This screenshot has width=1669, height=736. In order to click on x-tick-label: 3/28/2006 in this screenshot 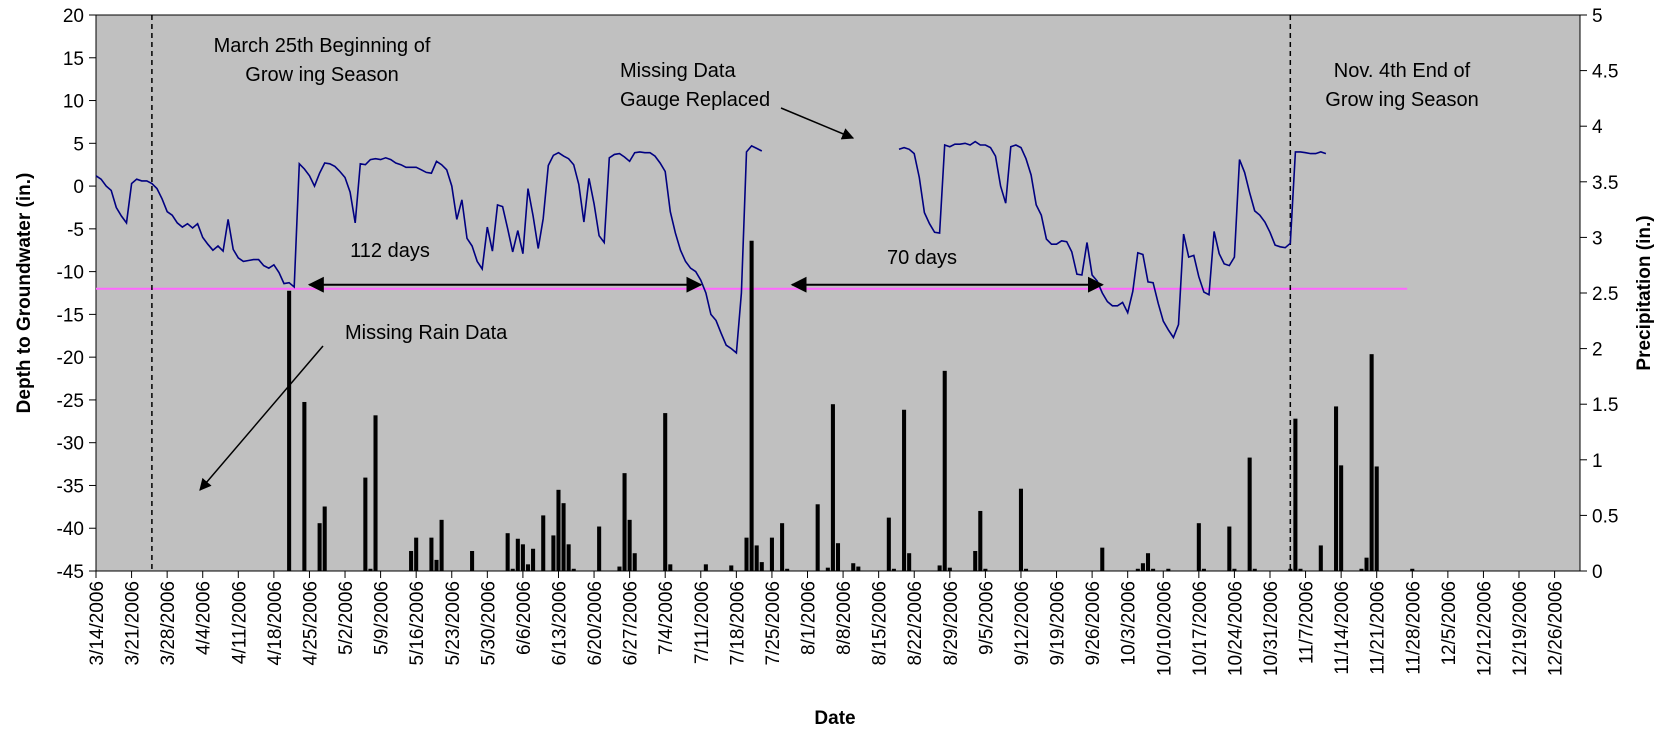, I will do `click(168, 623)`.